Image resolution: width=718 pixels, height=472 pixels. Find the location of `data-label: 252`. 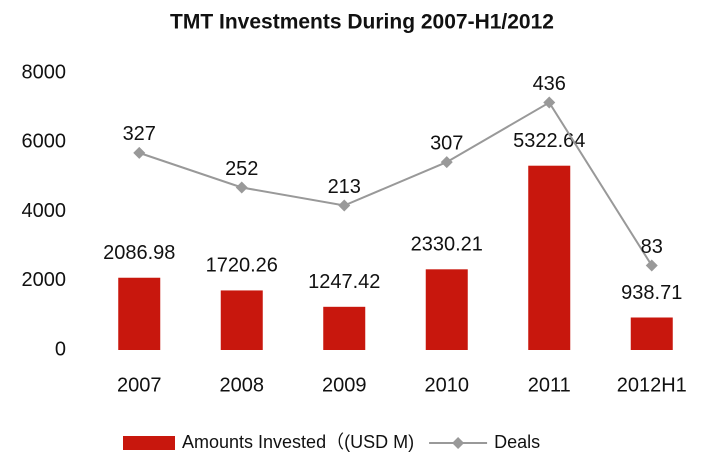

data-label: 252 is located at coordinates (241, 169).